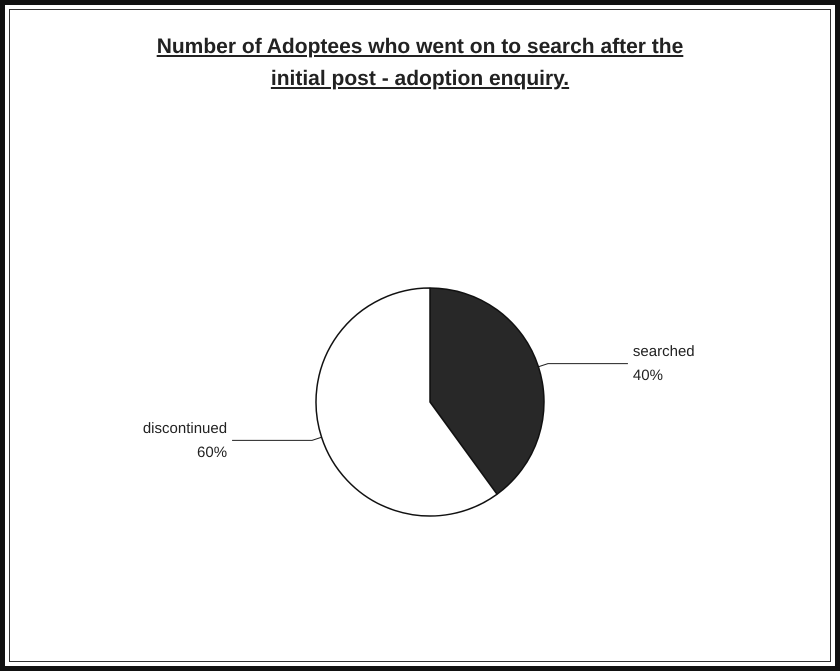  What do you see at coordinates (647, 375) in the screenshot?
I see `data-label: 40%` at bounding box center [647, 375].